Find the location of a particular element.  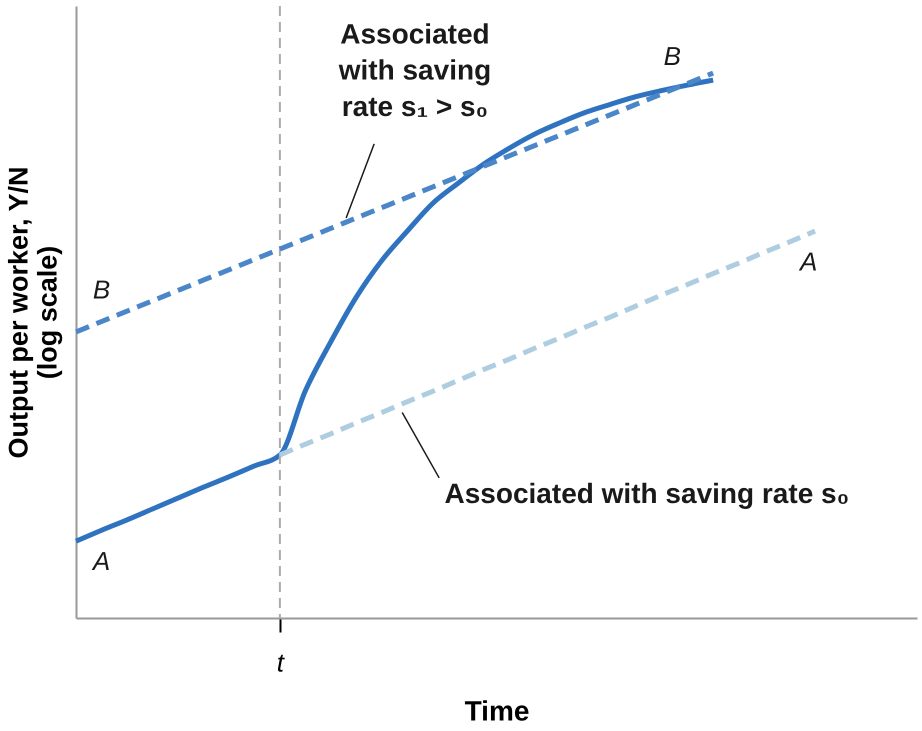

x-axis-title: Time is located at coordinates (497, 711).